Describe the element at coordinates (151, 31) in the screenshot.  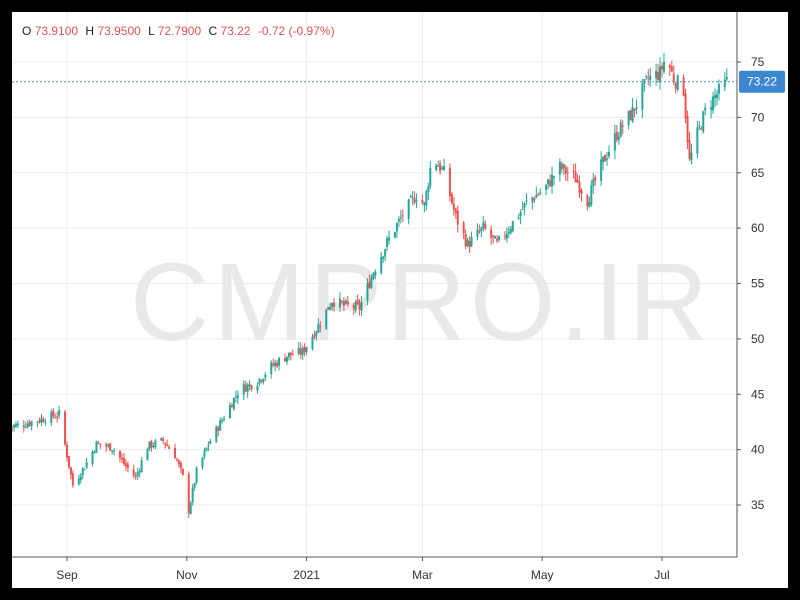
I see `low-key: L` at that location.